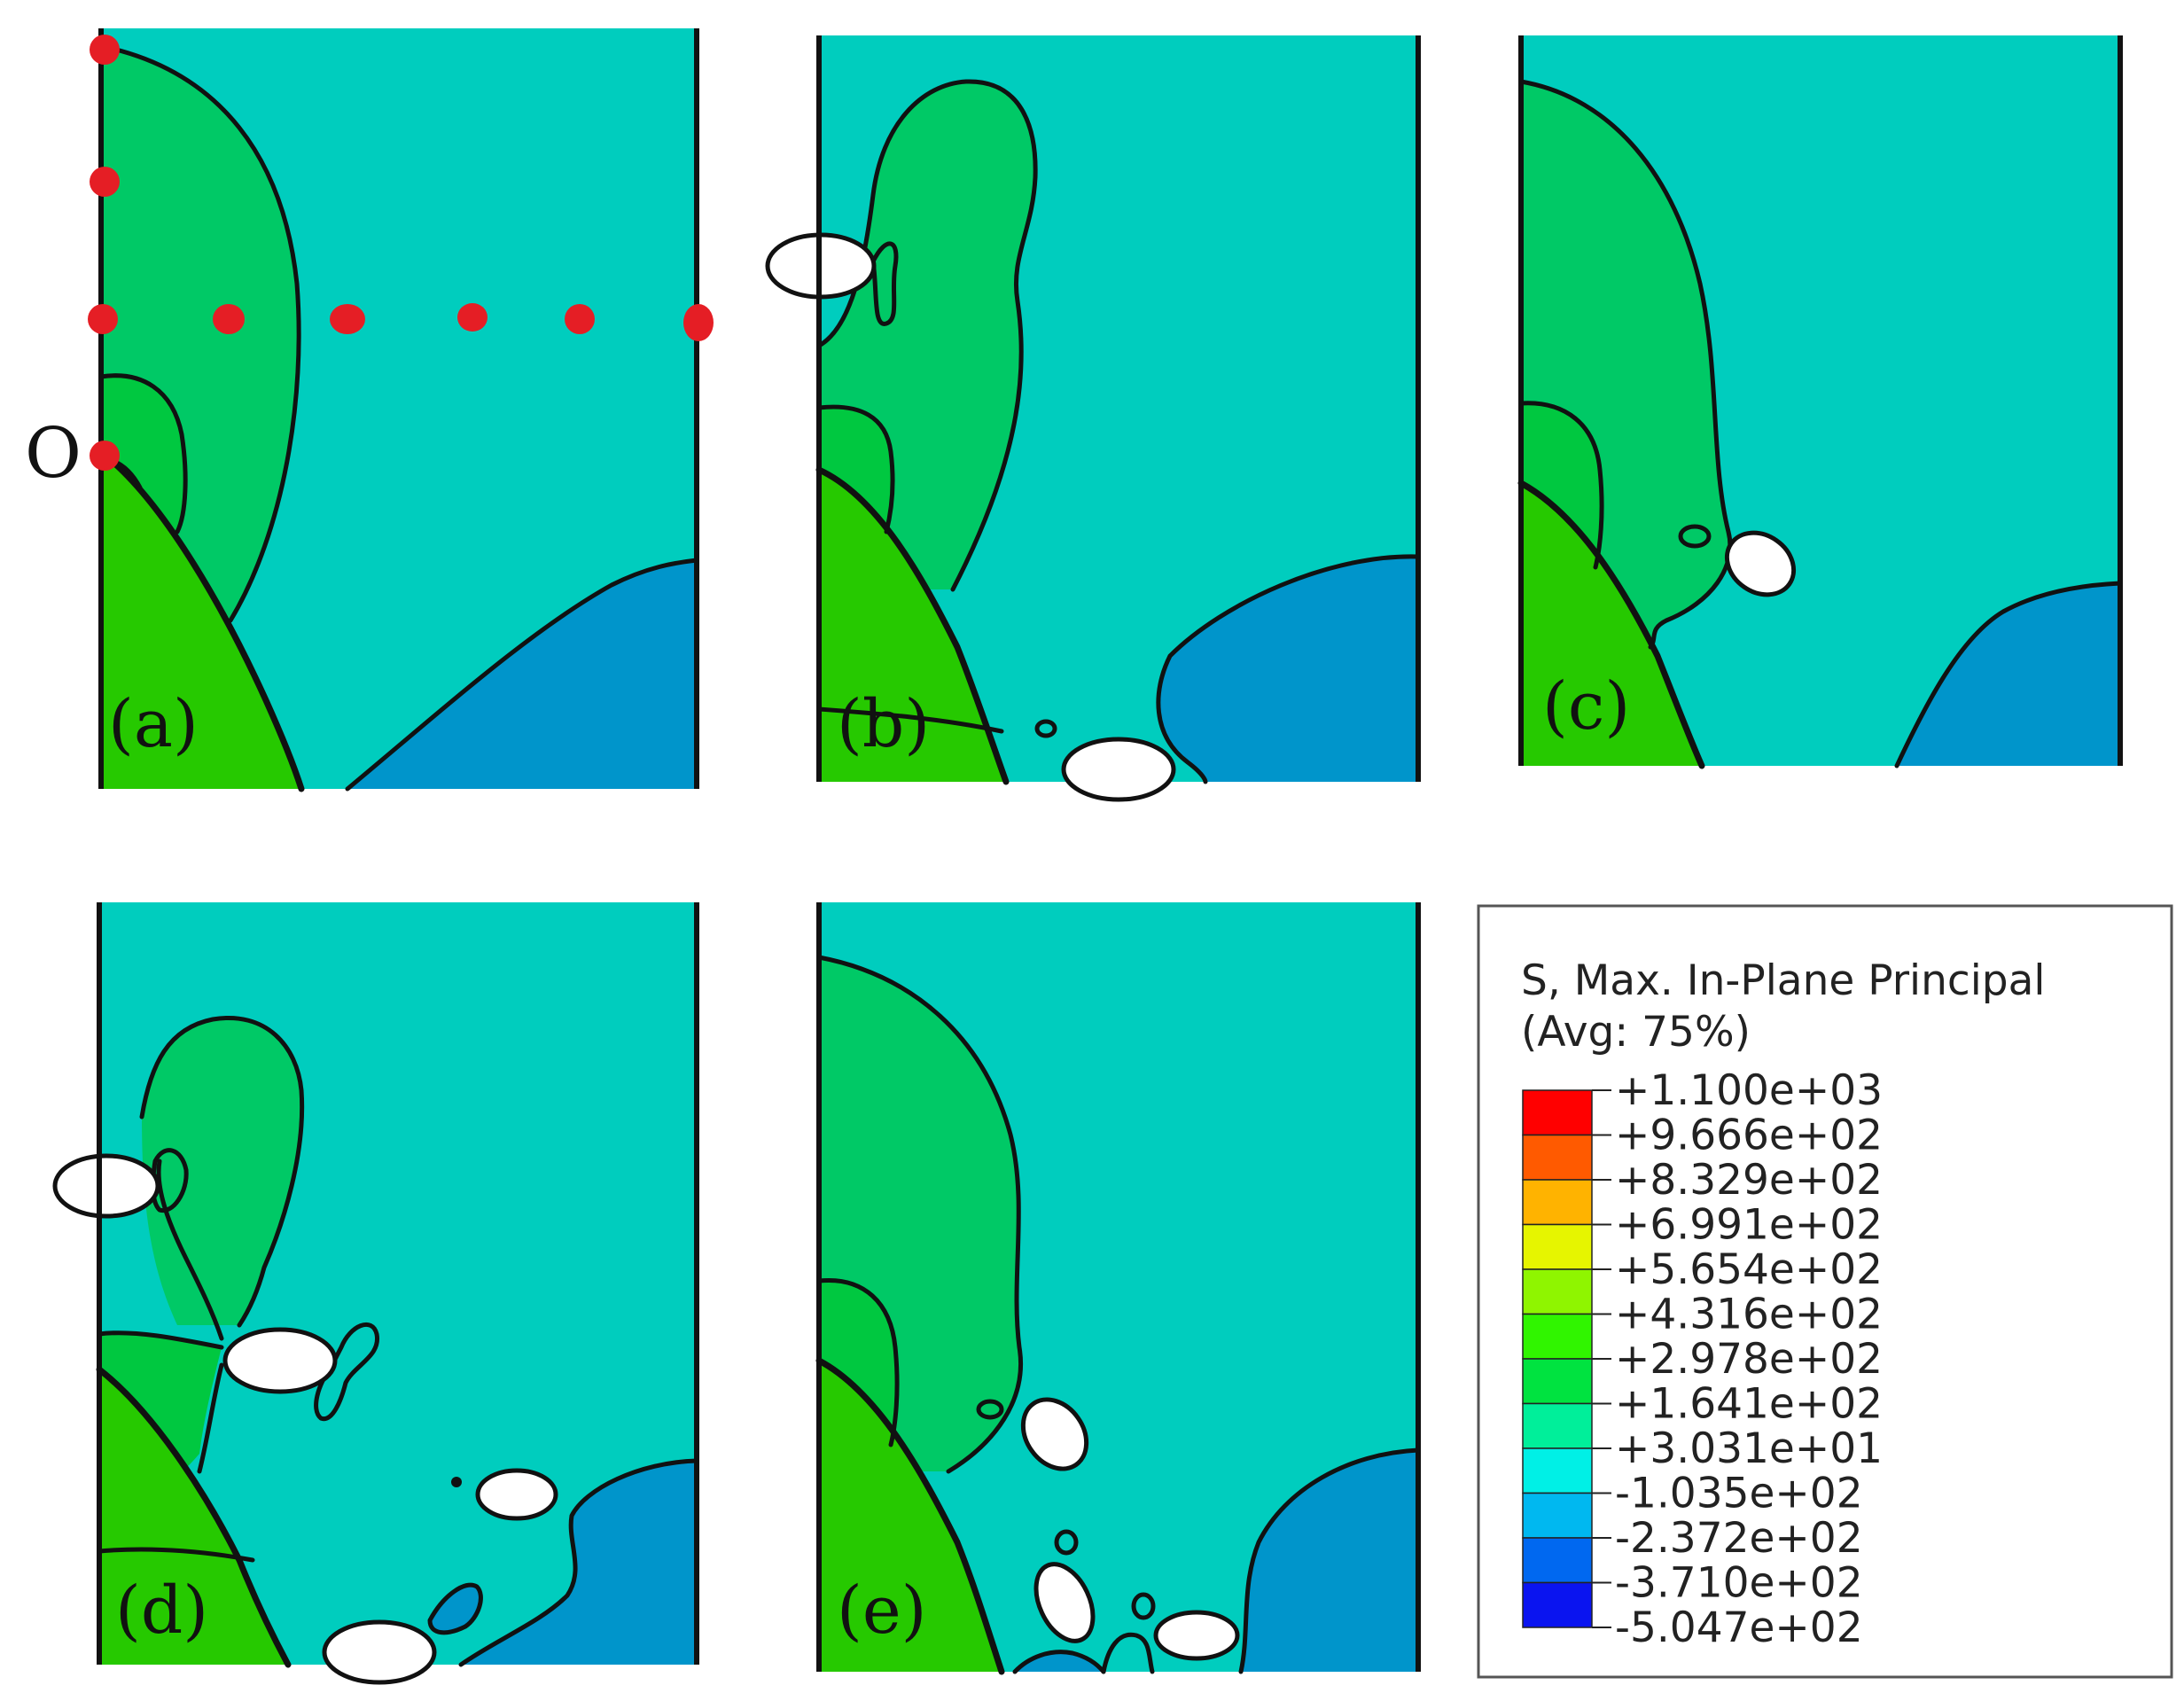 The width and height of the screenshot is (2184, 1693). Describe the element at coordinates (1760, 563) in the screenshot. I see `panel-c-void` at that location.